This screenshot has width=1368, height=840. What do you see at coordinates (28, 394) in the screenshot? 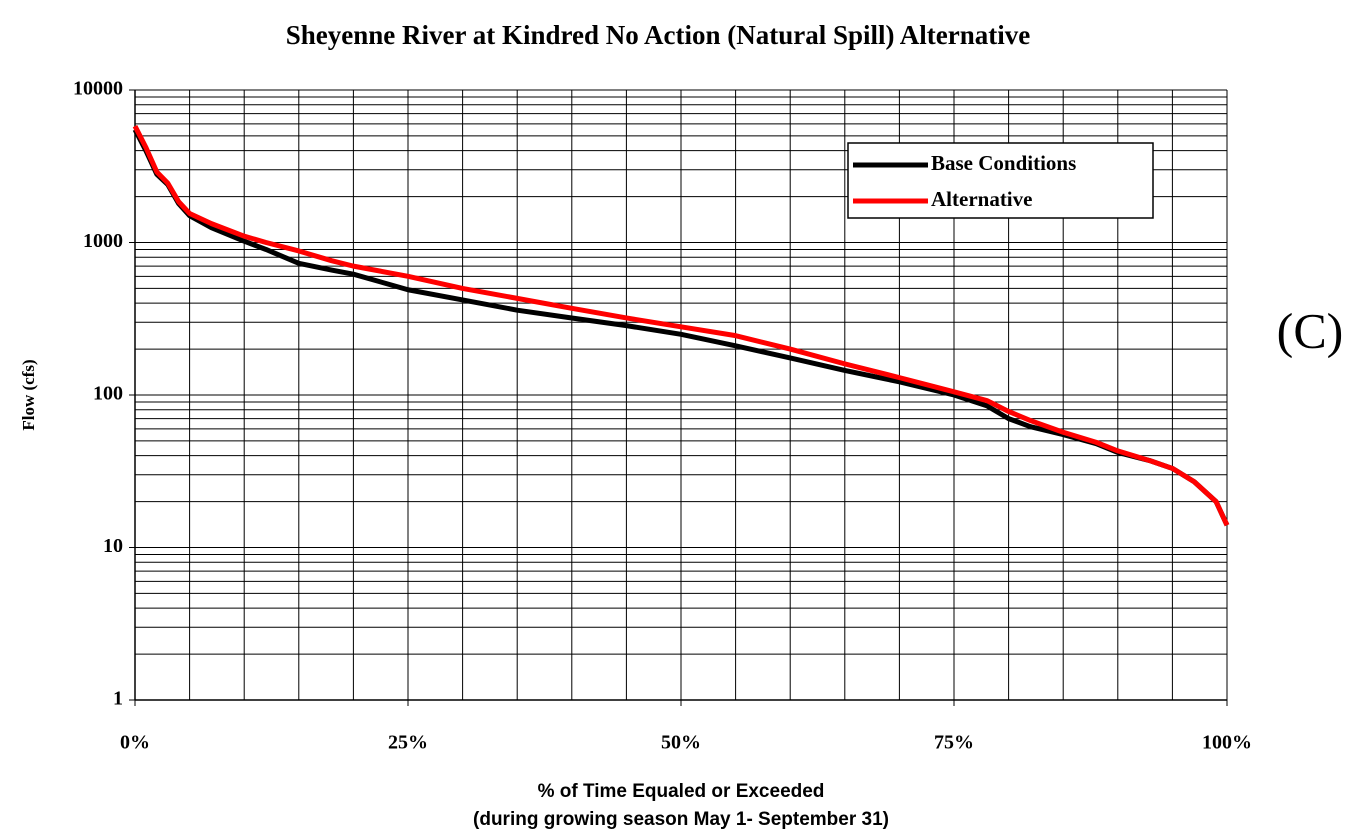
I see `y-axis-label: Flow (cfs)` at bounding box center [28, 394].